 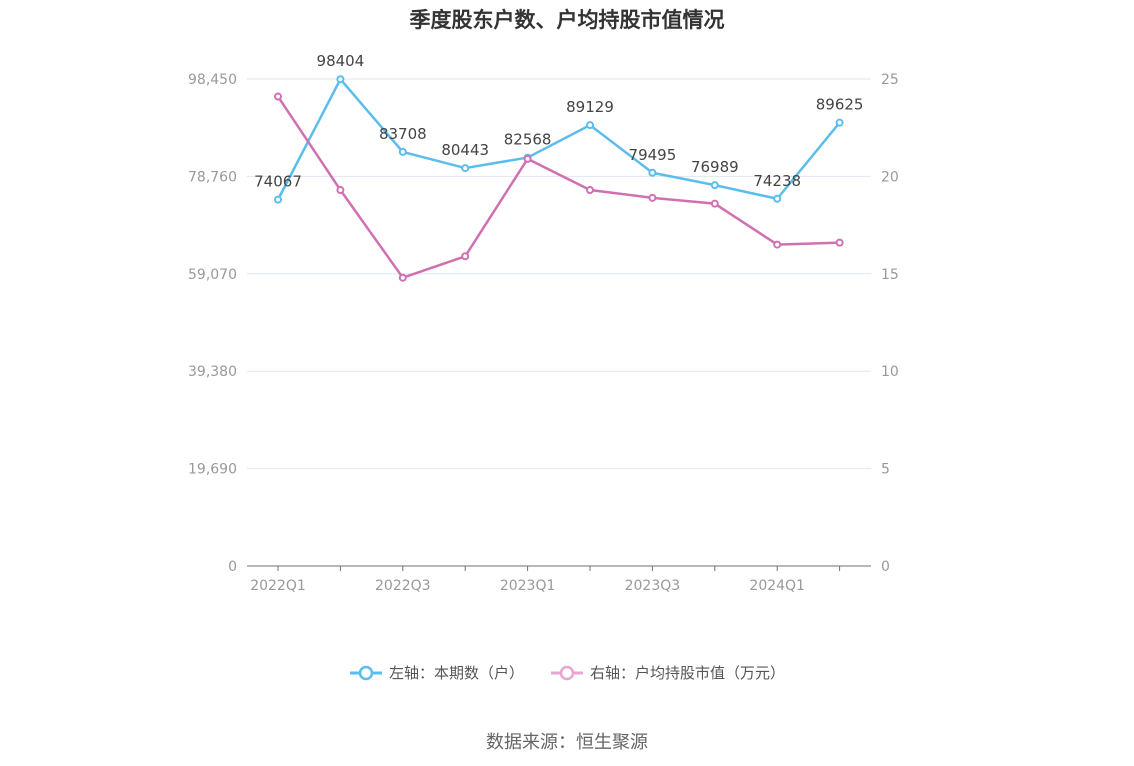 I want to click on left-axis-tick-label: 98,450, so click(x=212, y=80).